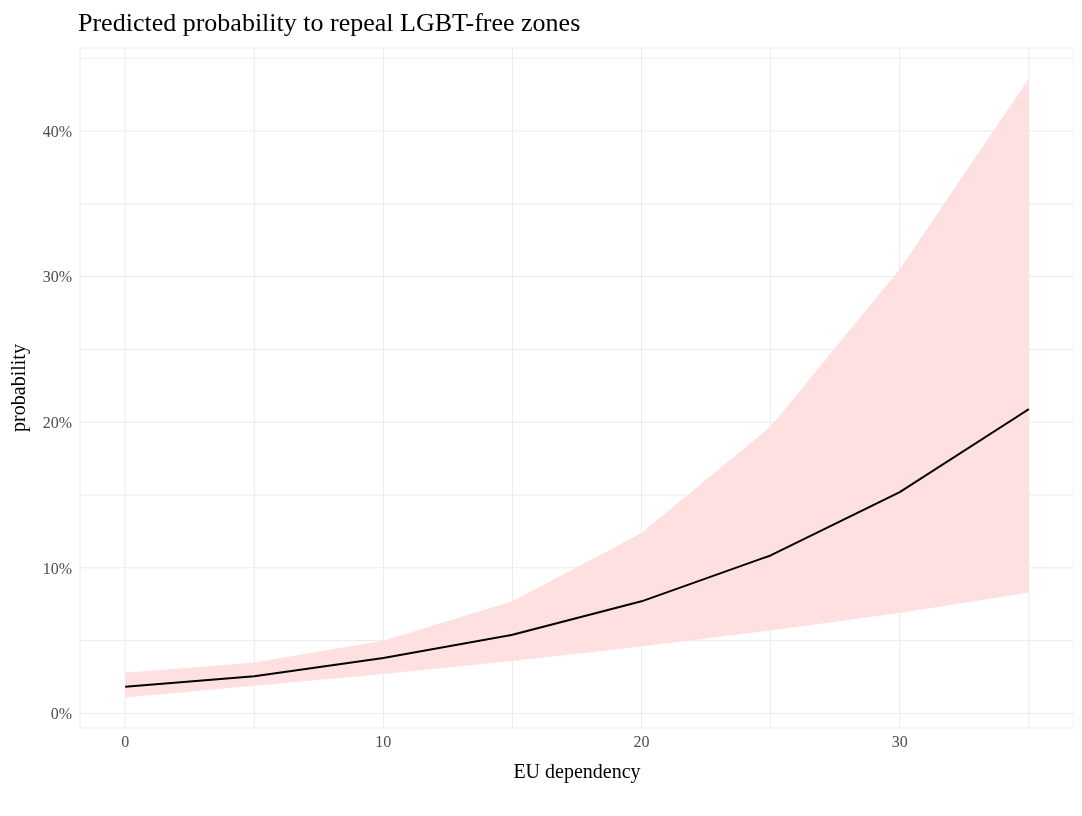 Image resolution: width=1082 pixels, height=816 pixels. Describe the element at coordinates (57, 422) in the screenshot. I see `y-tick-label: 20%` at that location.